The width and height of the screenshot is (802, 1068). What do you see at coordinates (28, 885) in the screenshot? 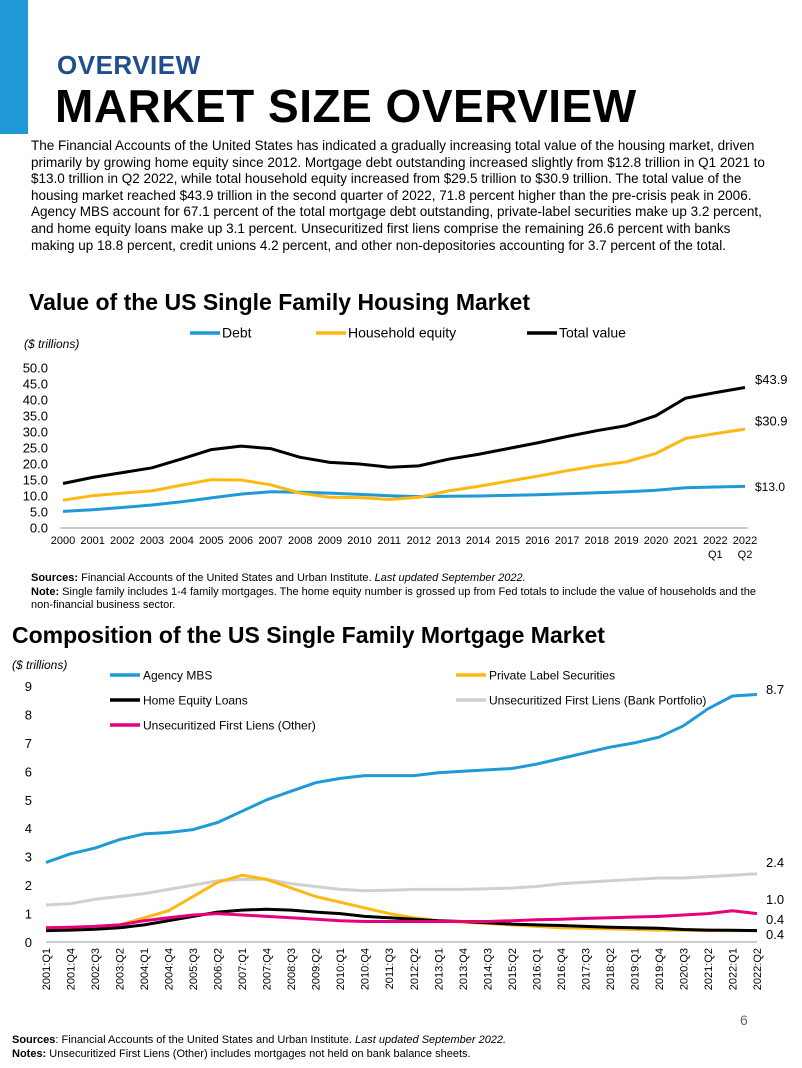
I see `y-tick-label: 2` at bounding box center [28, 885].